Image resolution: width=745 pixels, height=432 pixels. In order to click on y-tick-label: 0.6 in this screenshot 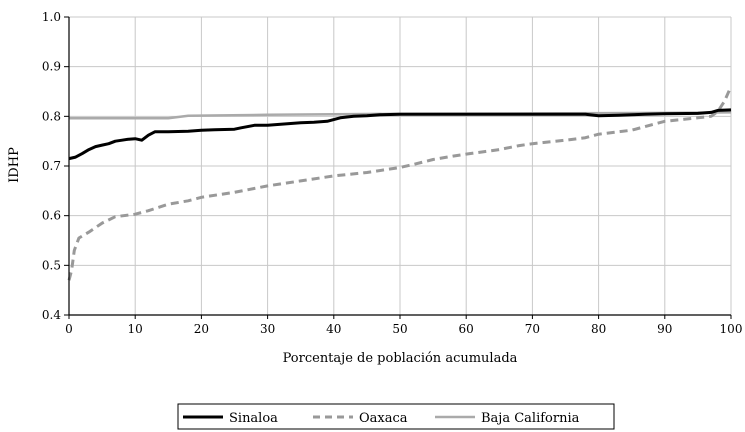, I will do `click(51, 216)`.